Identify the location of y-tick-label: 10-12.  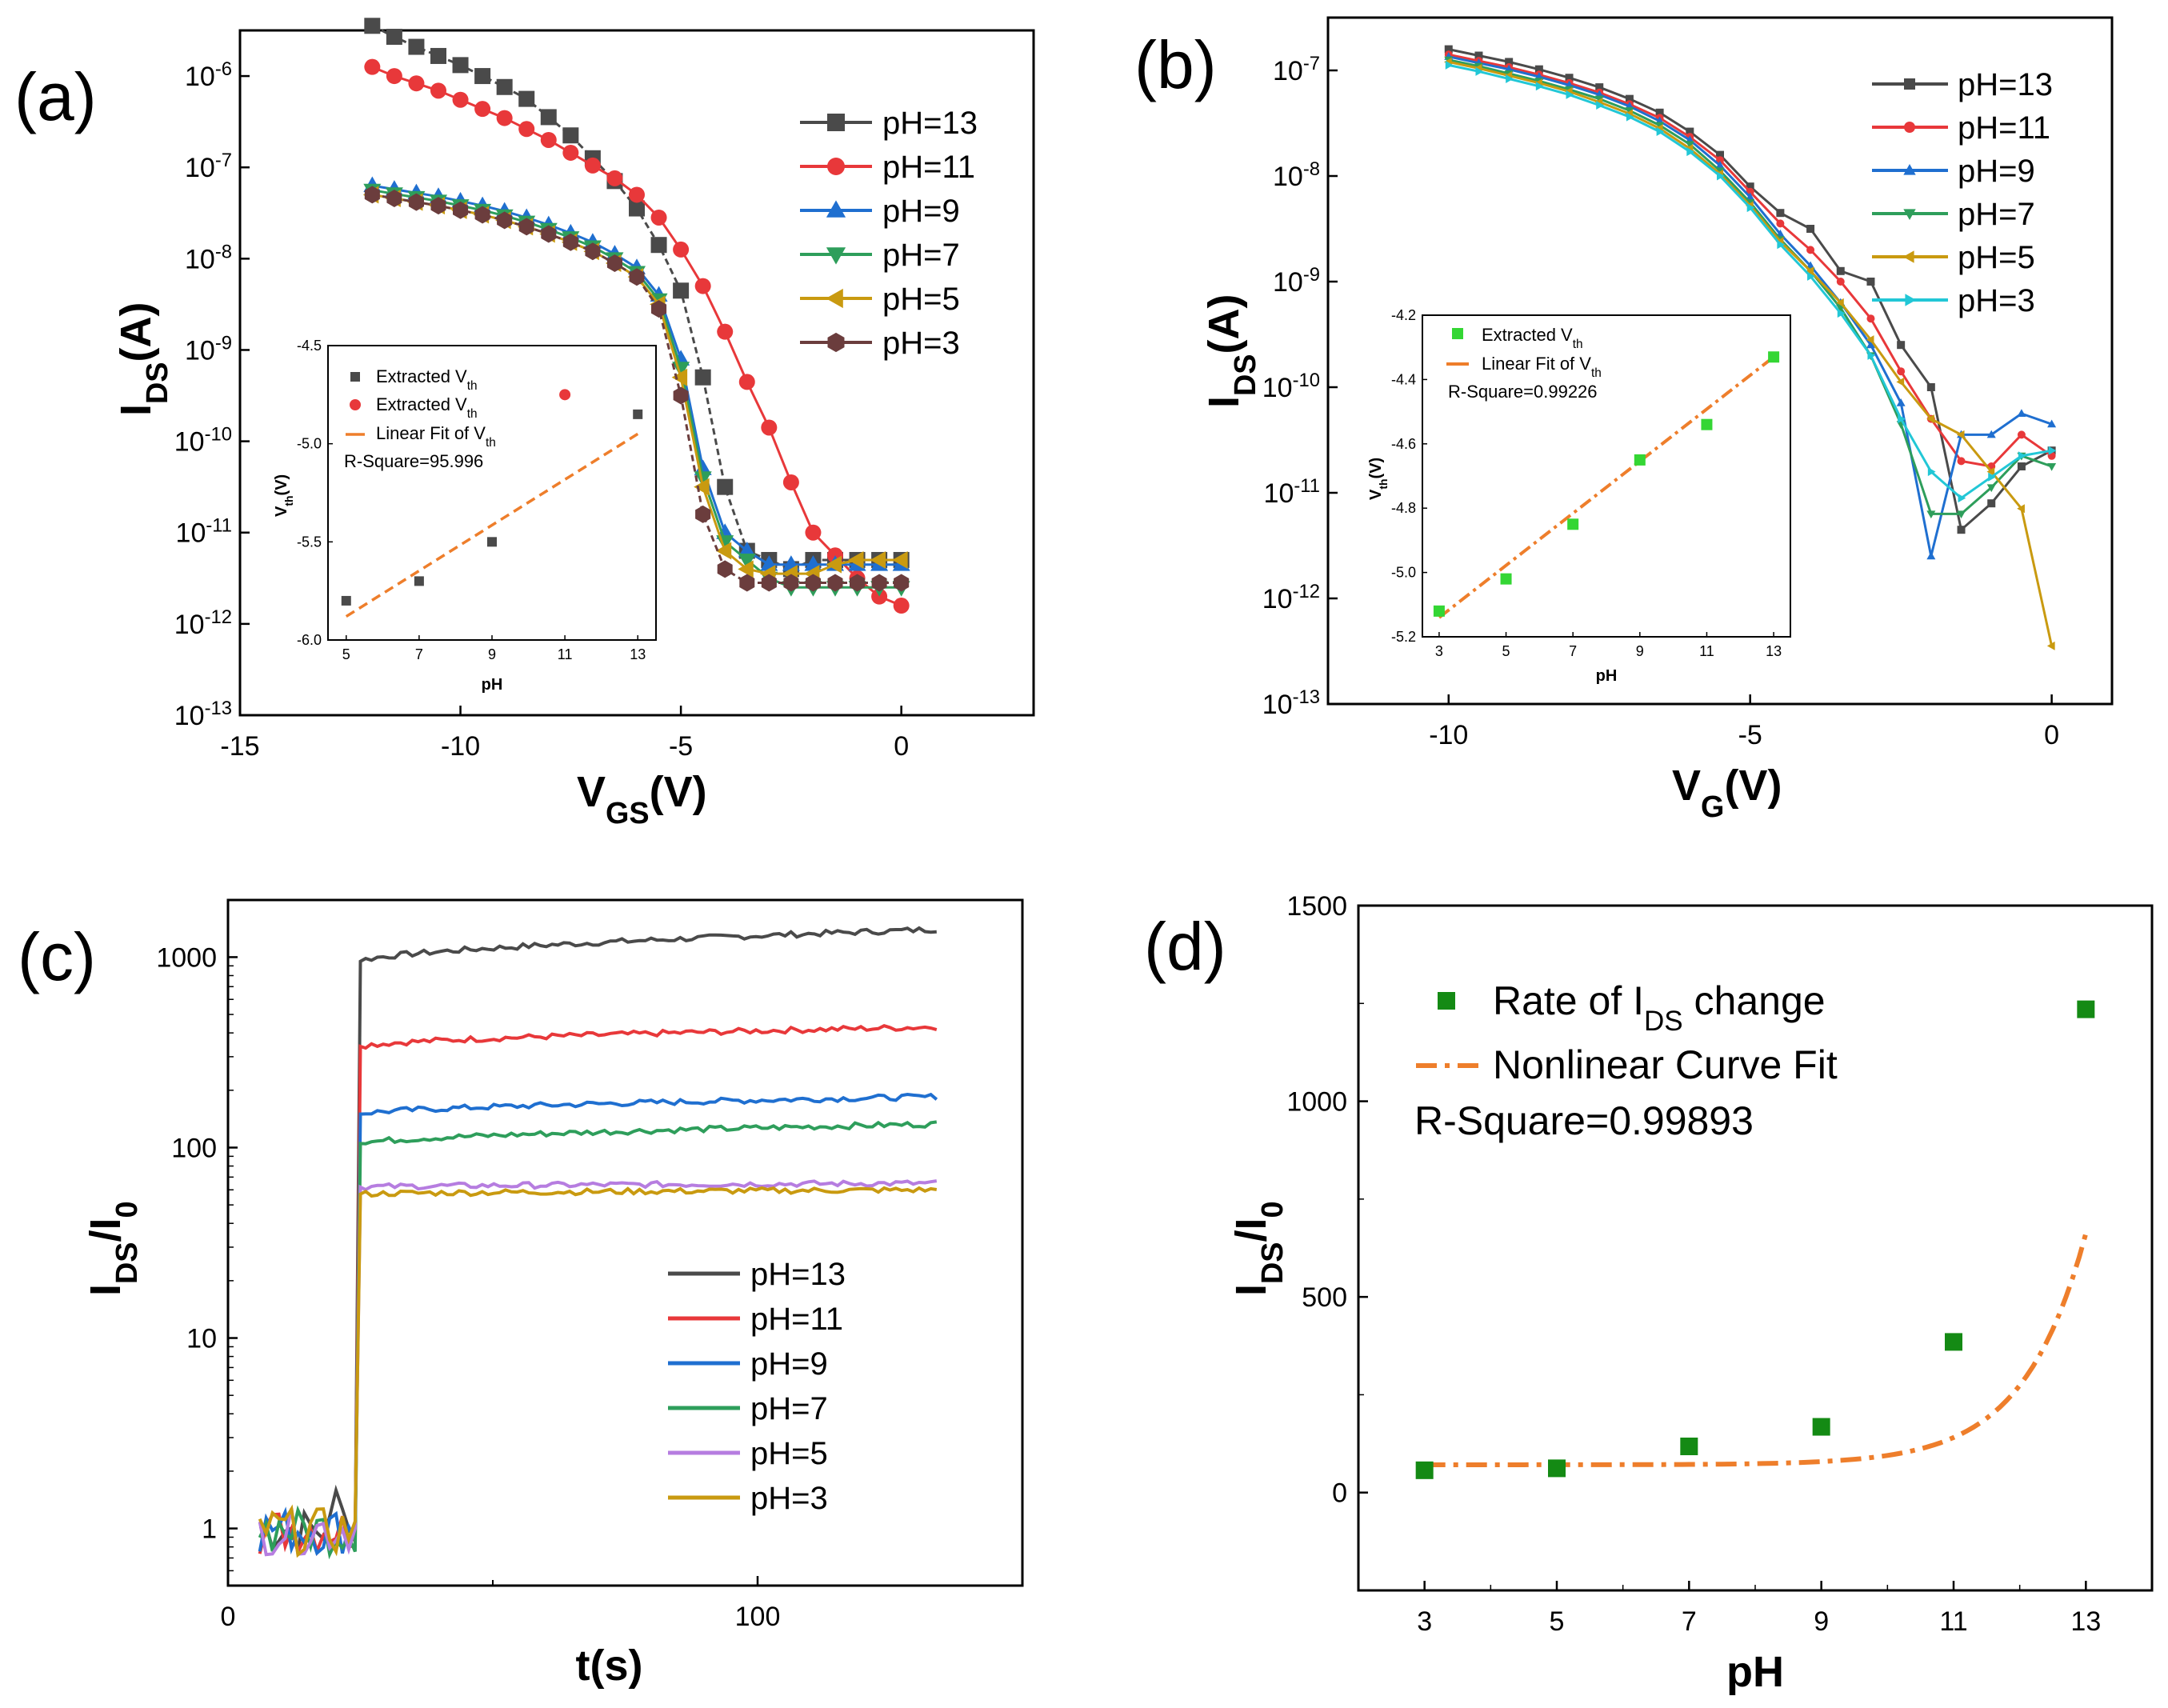
(1291, 598).